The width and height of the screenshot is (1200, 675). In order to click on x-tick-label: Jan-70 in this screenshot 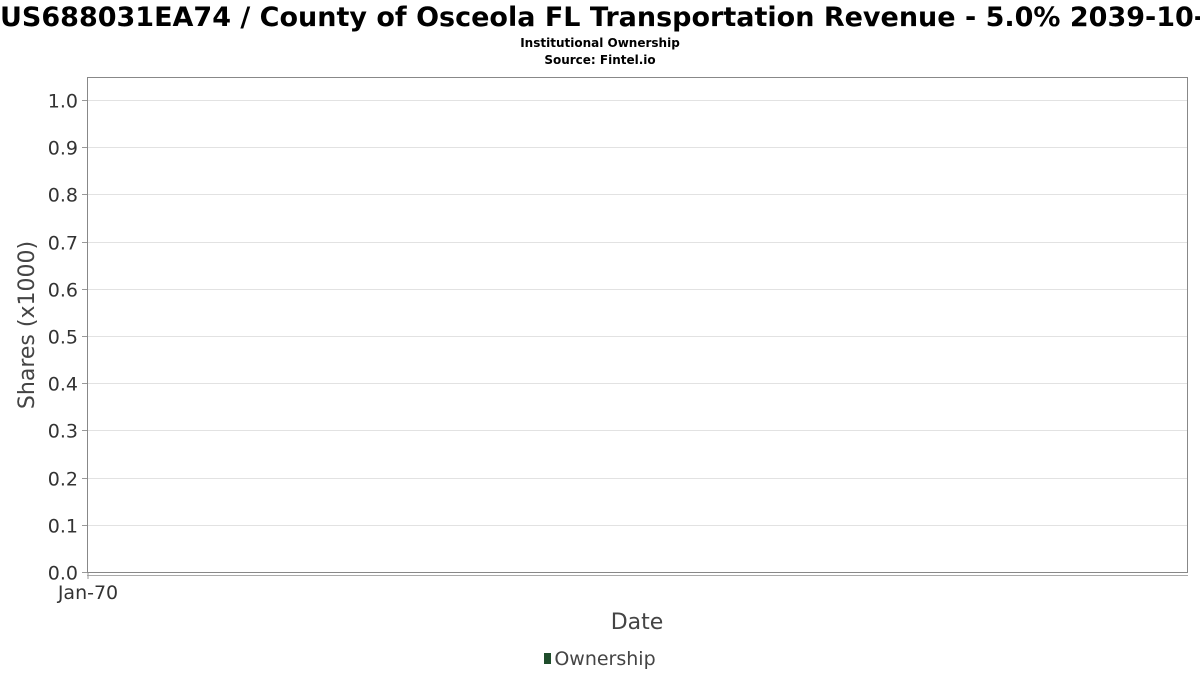, I will do `click(87, 593)`.